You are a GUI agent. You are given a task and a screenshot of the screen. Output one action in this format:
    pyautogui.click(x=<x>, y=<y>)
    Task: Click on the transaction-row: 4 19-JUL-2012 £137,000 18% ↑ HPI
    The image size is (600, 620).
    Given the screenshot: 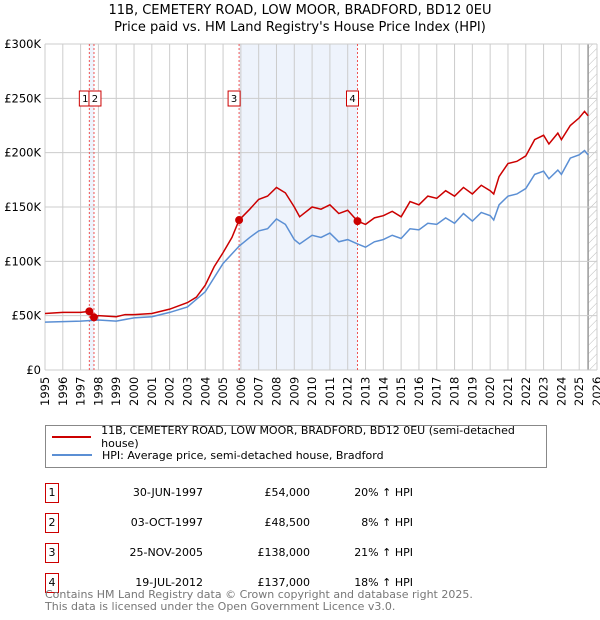 What is the action you would take?
    pyautogui.click(x=245, y=583)
    